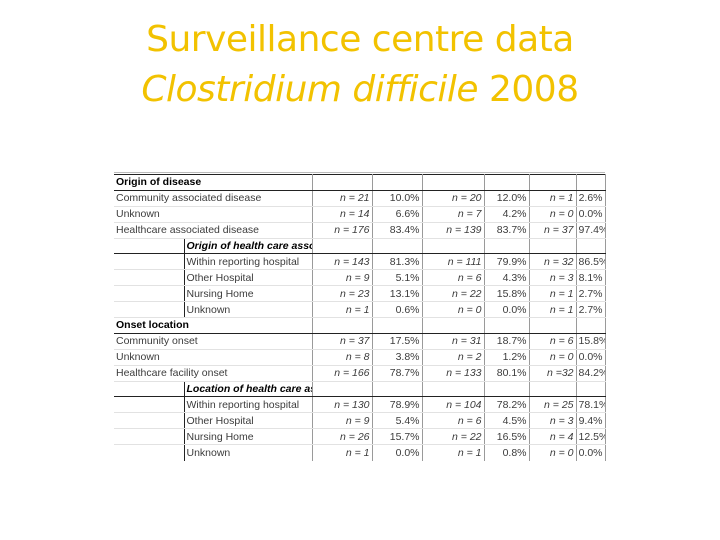 This screenshot has width=720, height=540. Describe the element at coordinates (213, 182) in the screenshot. I see `section-title: Origin of disease` at that location.